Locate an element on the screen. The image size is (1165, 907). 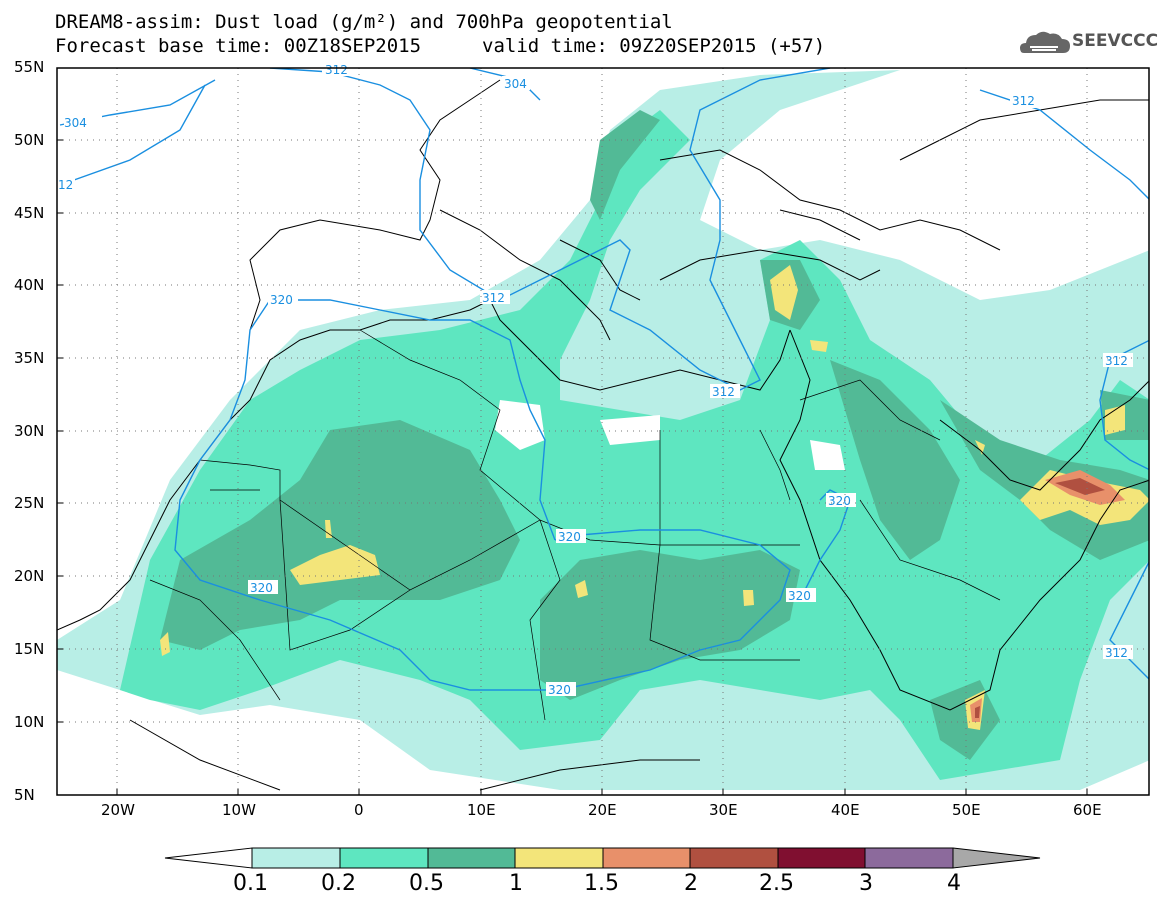
lon-label: 10W is located at coordinates (239, 810).